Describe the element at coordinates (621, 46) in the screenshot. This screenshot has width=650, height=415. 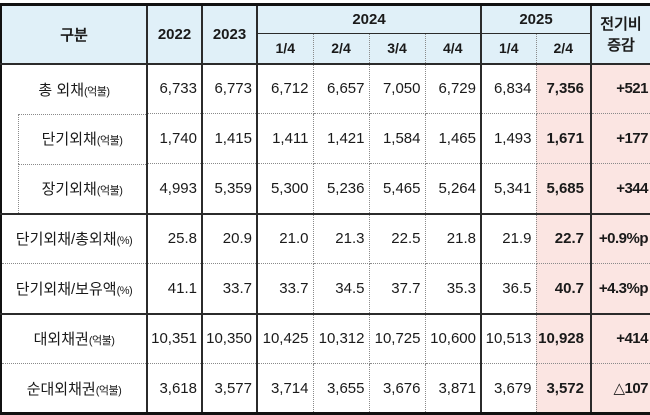
I see `header-change-line2: 증감` at that location.